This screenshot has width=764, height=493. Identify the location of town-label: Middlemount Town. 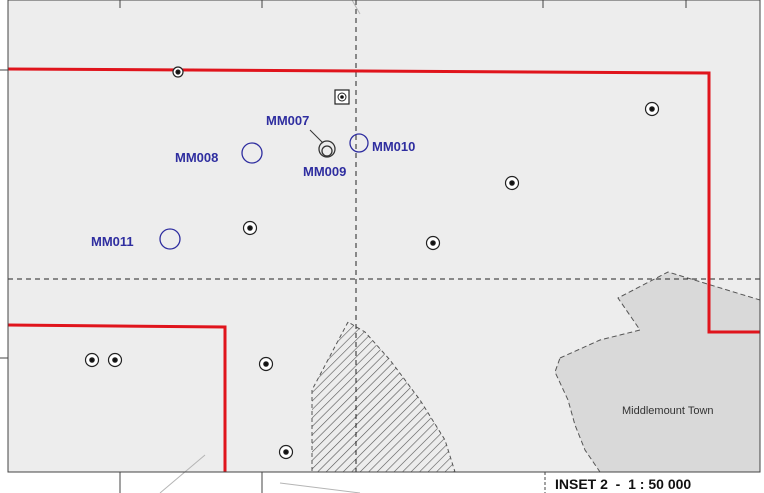
(668, 411).